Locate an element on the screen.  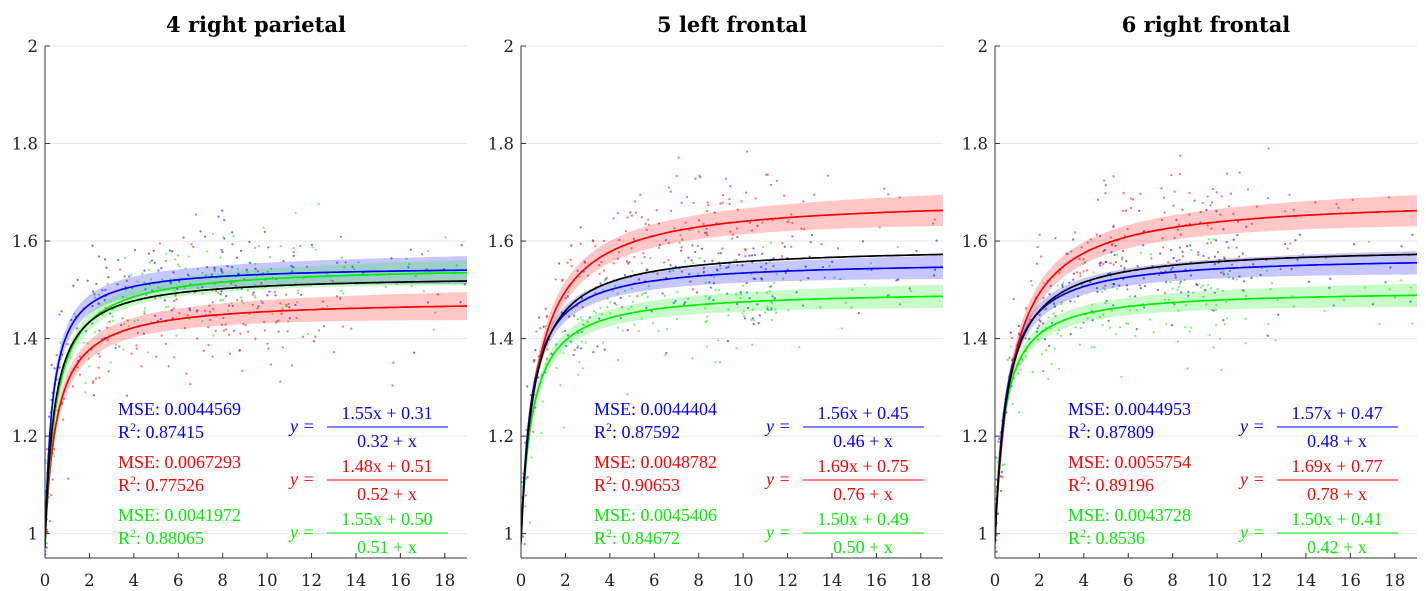
x-tick-label: 4 is located at coordinates (610, 580).